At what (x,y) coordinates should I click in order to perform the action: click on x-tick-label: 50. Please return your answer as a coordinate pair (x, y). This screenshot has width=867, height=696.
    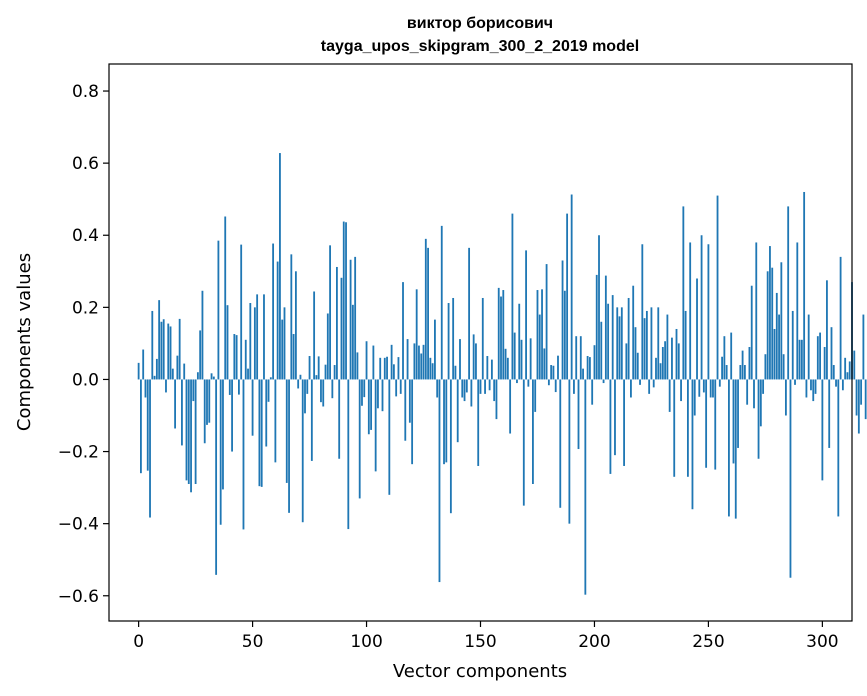
    Looking at the image, I should click on (253, 642).